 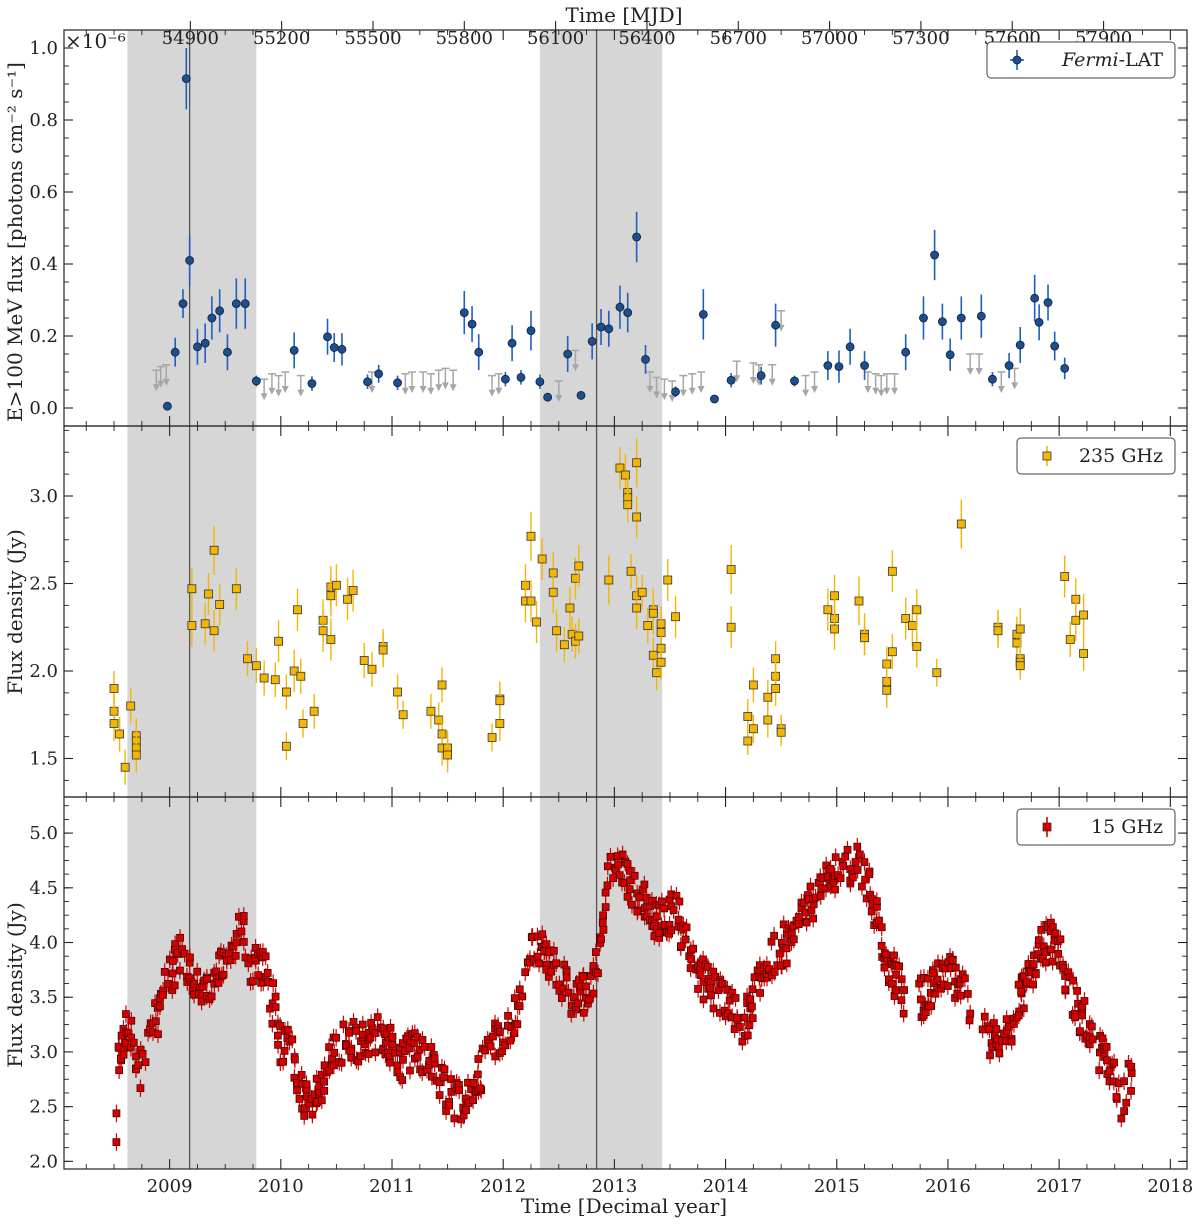 I want to click on radio-y-axis-label: Flux density (Jy), so click(x=15, y=985).